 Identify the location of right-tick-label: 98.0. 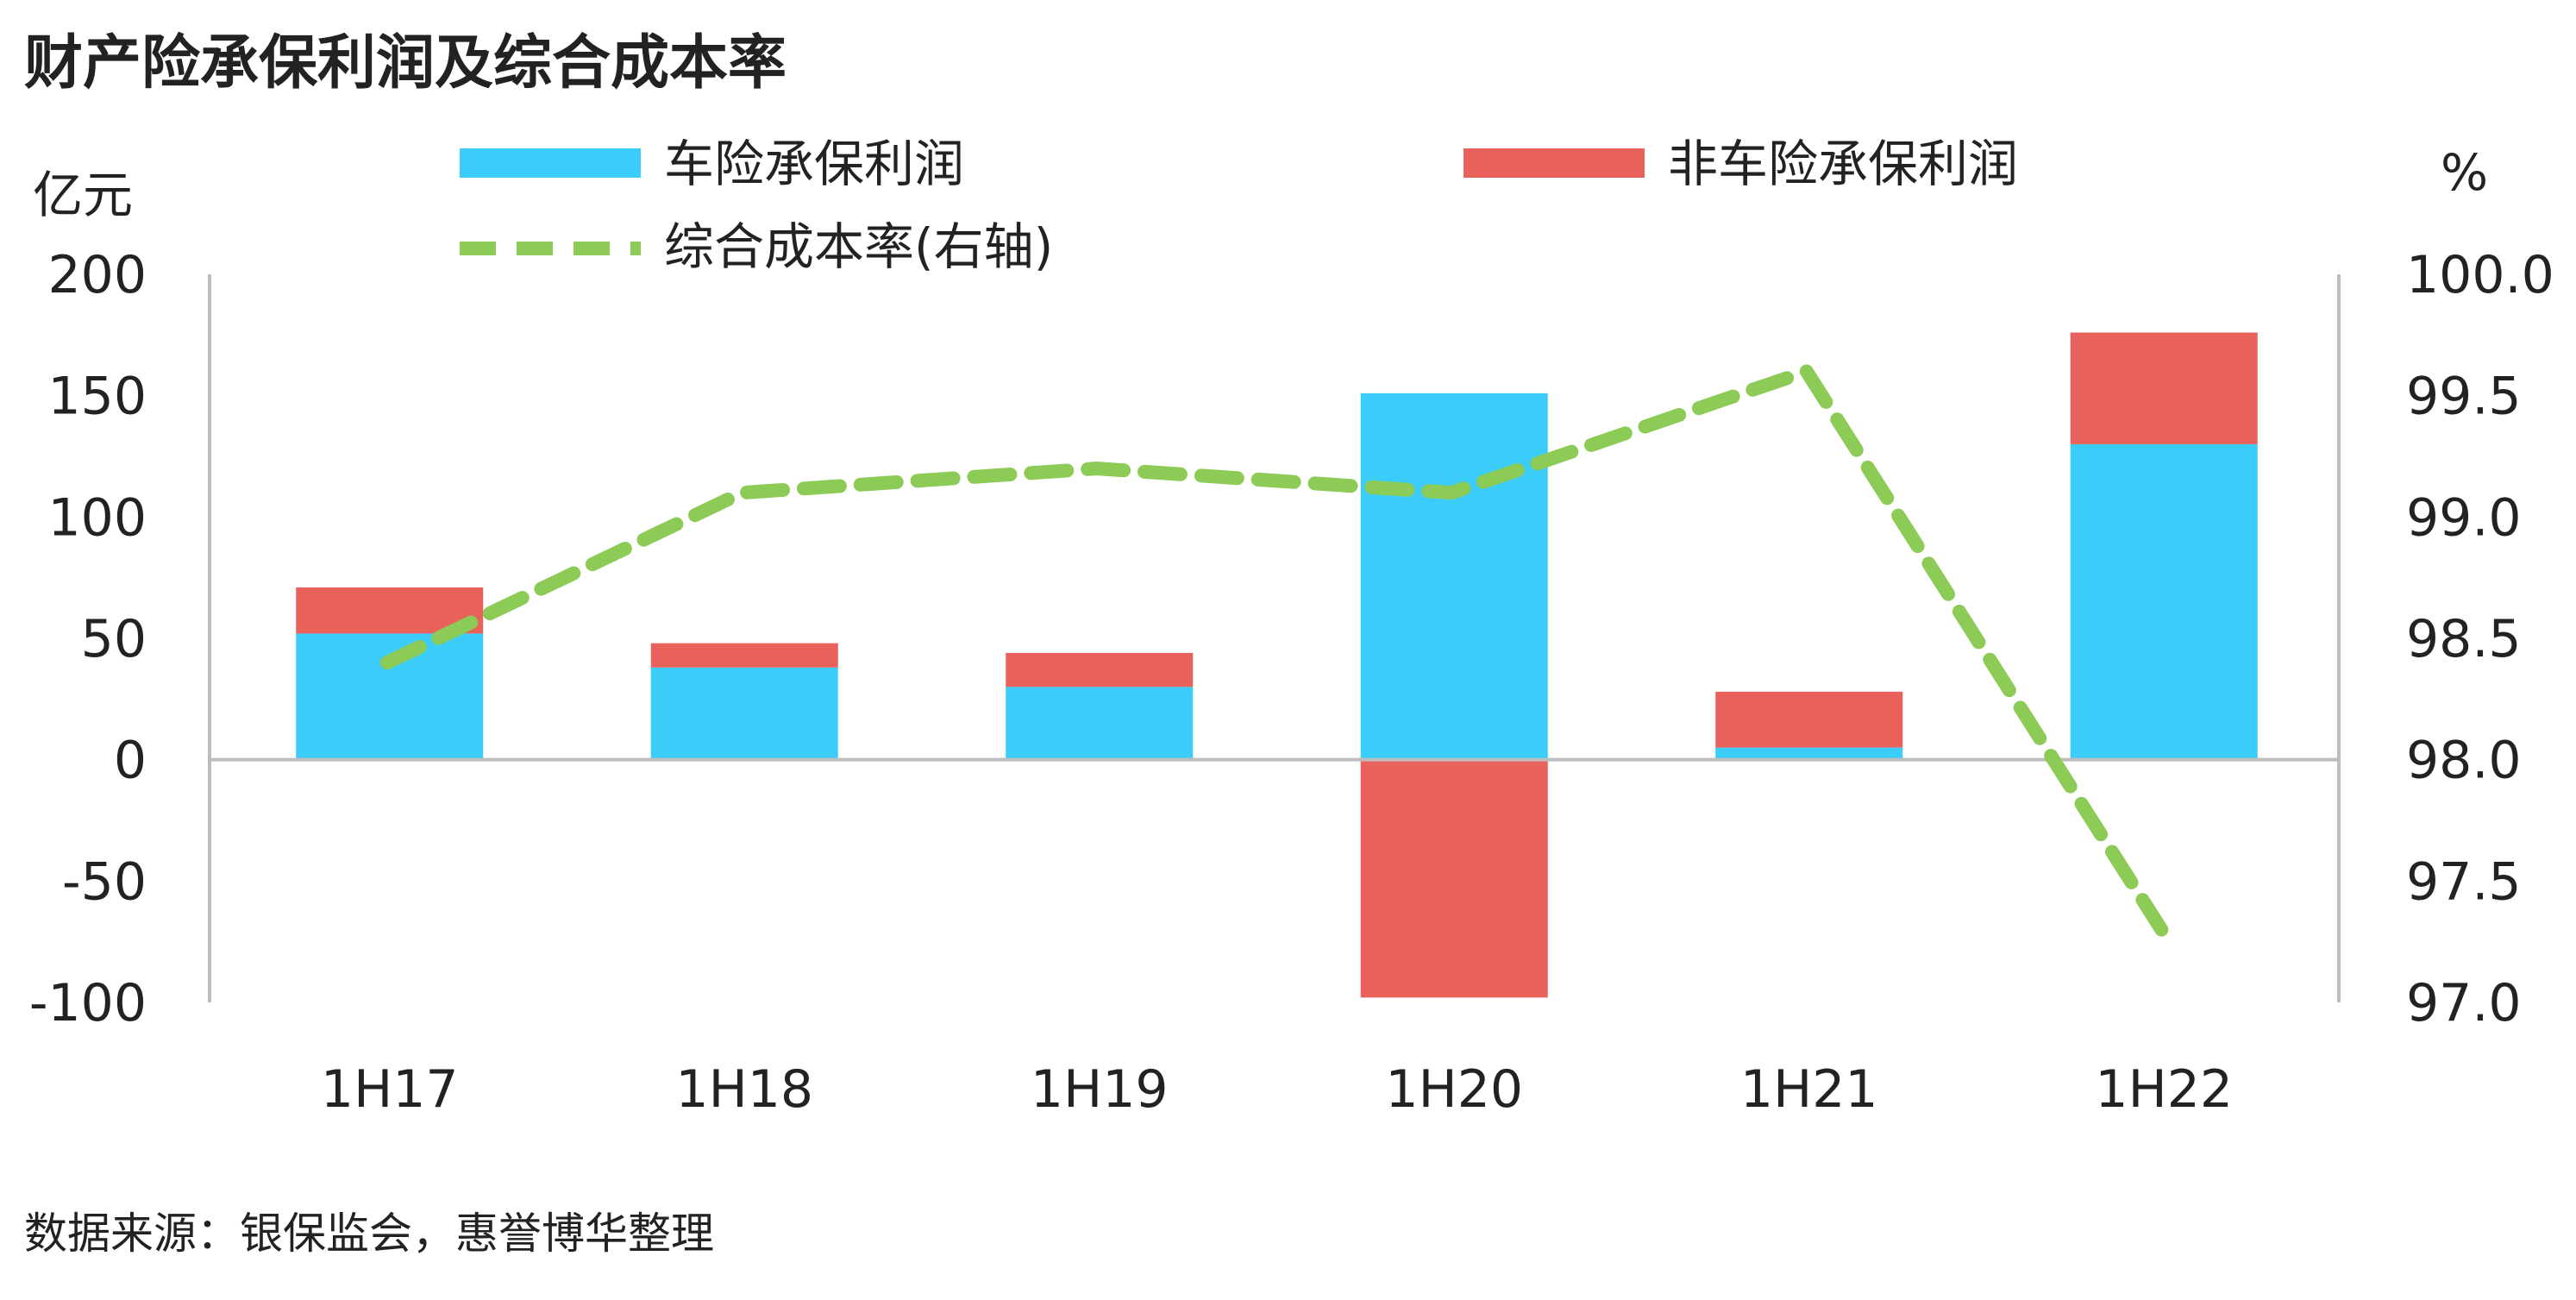
(2464, 761).